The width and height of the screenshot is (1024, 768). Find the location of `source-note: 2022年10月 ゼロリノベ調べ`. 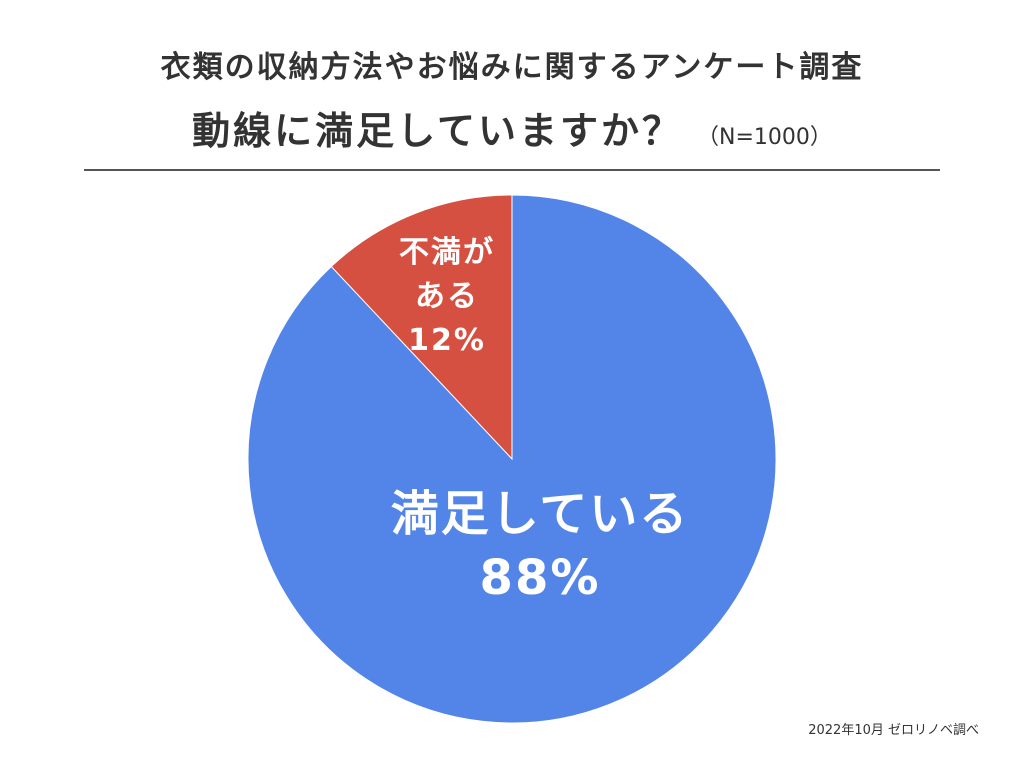

source-note: 2022年10月 ゼロリノベ調べ is located at coordinates (893, 730).